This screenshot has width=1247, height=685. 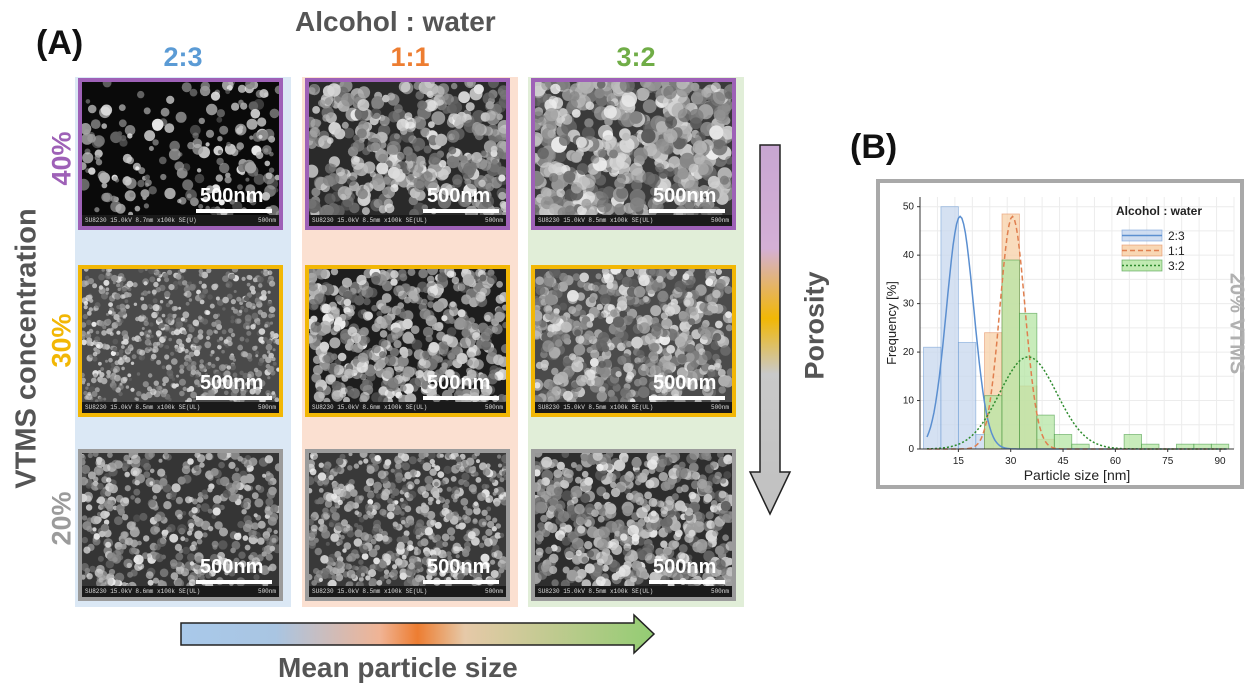 What do you see at coordinates (909, 352) in the screenshot?
I see `y-tick-label: 20` at bounding box center [909, 352].